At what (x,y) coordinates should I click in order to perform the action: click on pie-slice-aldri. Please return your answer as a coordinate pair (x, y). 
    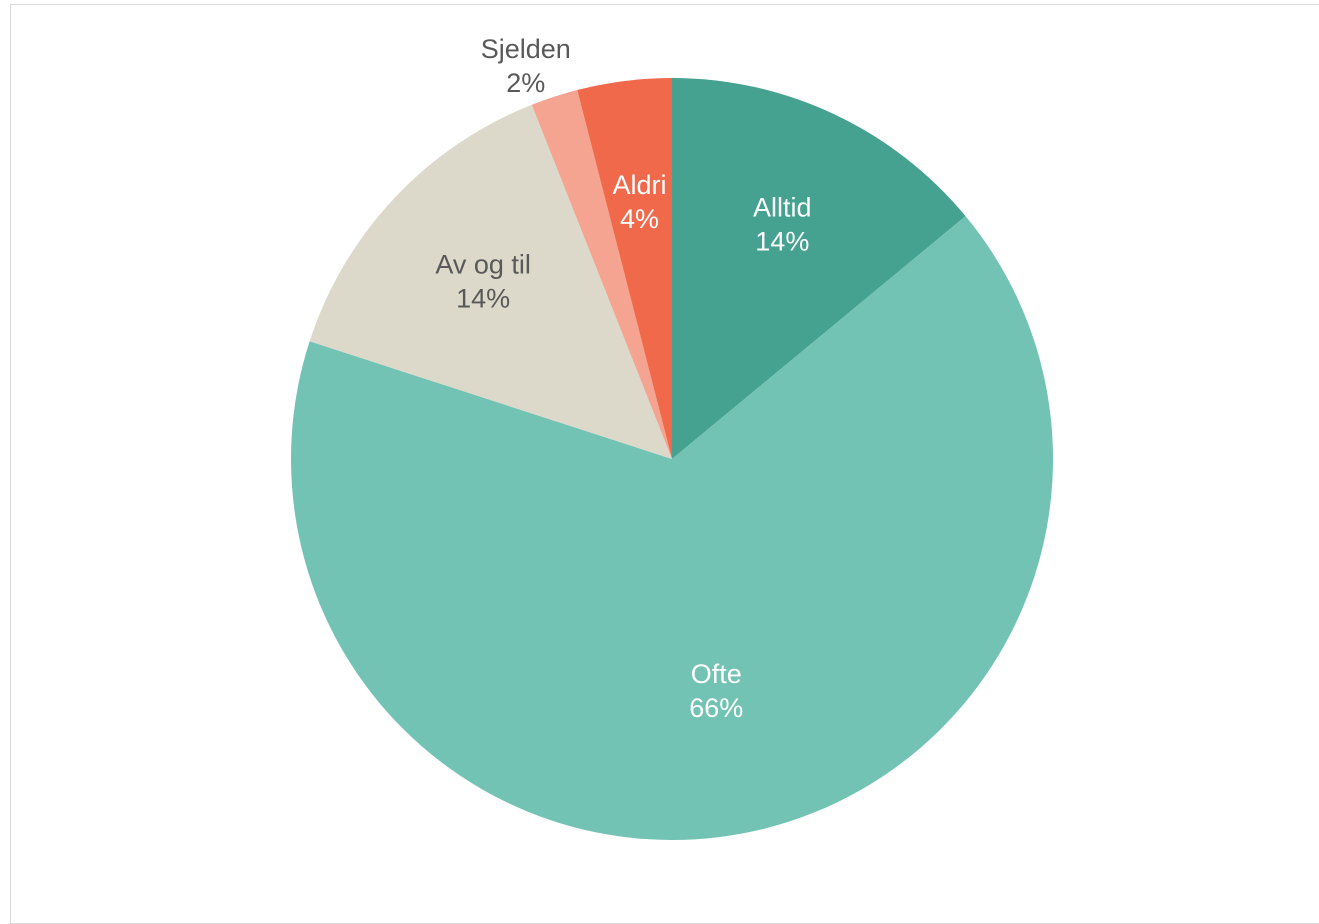
    Looking at the image, I should click on (624, 268).